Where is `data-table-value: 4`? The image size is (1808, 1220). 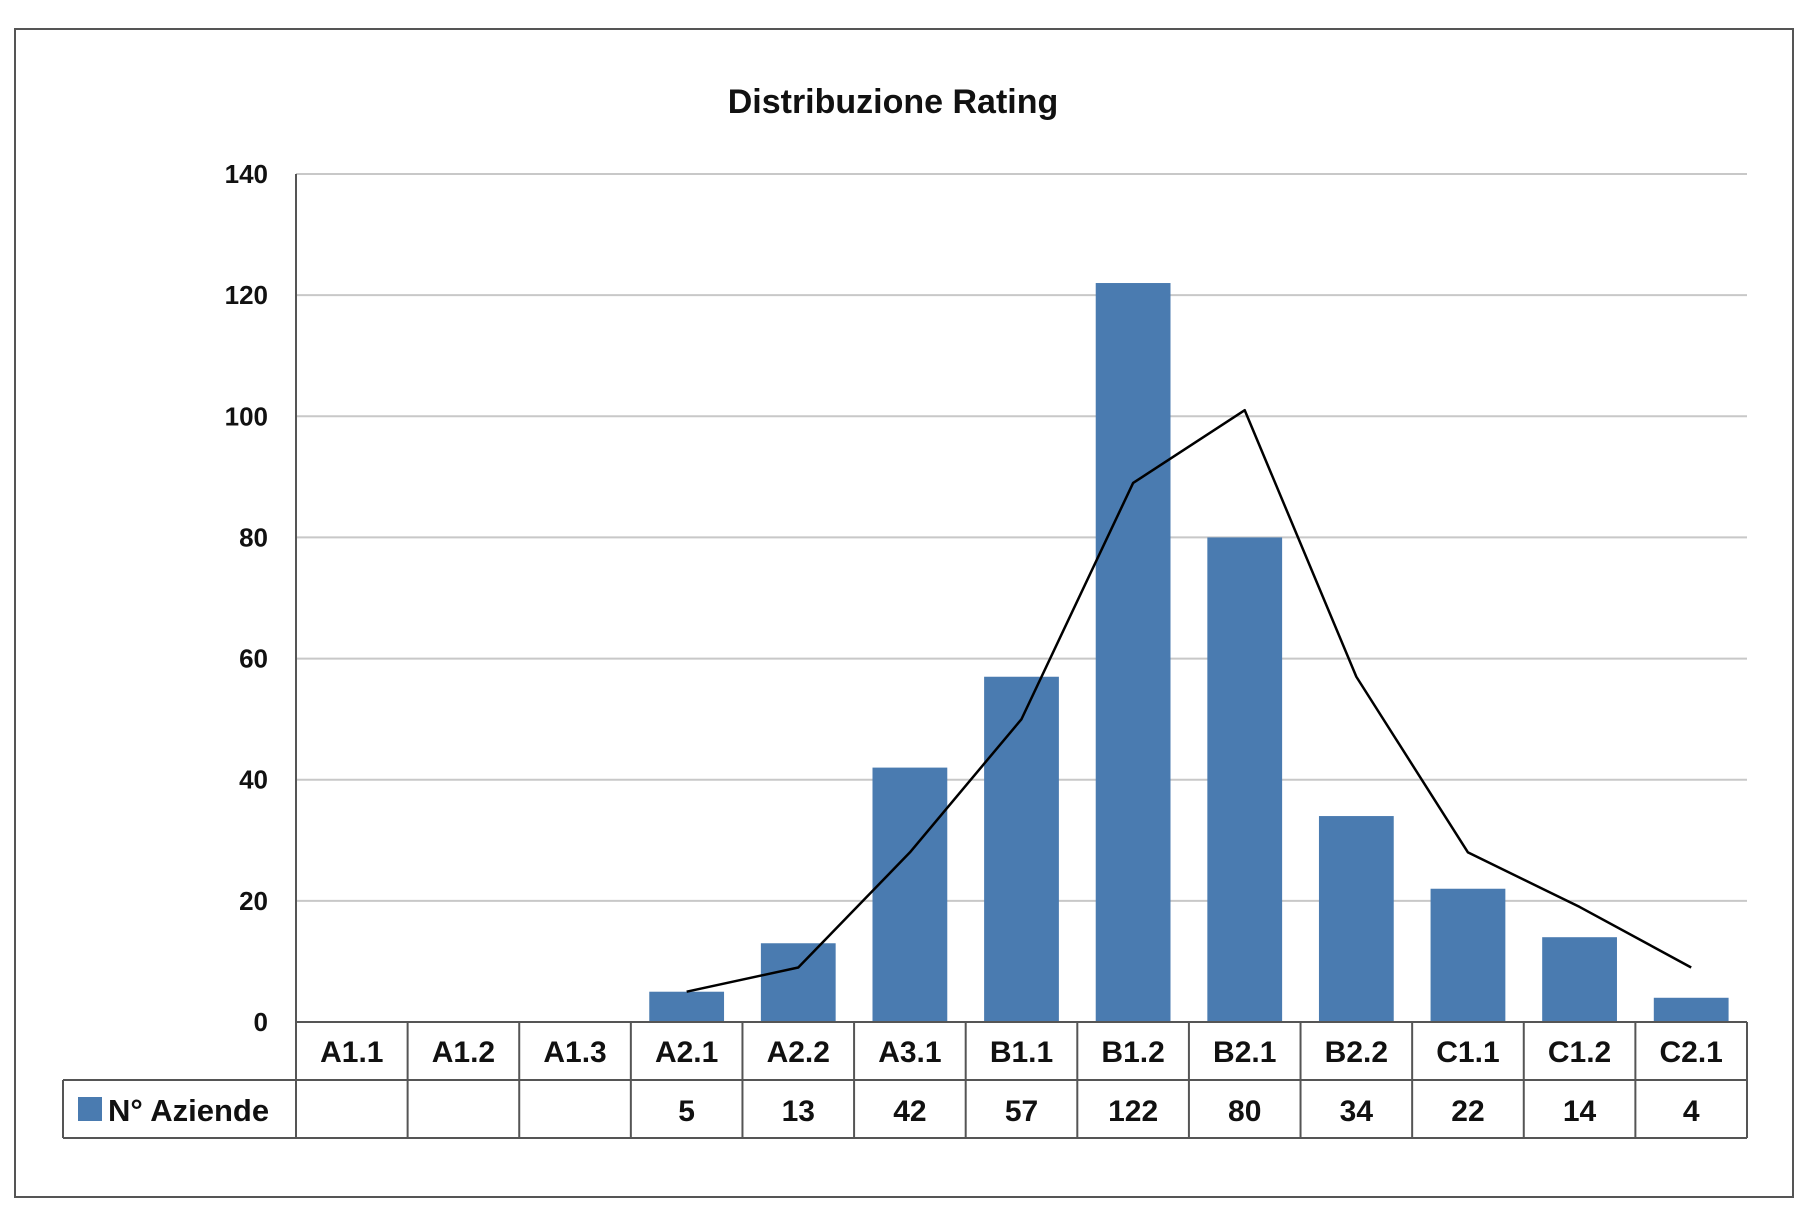 data-table-value: 4 is located at coordinates (1691, 1111).